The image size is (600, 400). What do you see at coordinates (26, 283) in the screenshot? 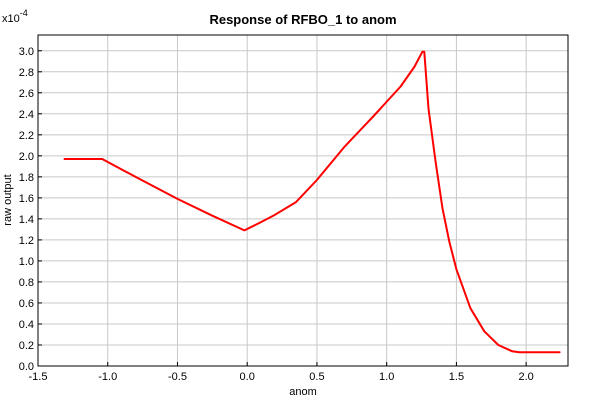
I see `y-tick-label: 0.8` at bounding box center [26, 283].